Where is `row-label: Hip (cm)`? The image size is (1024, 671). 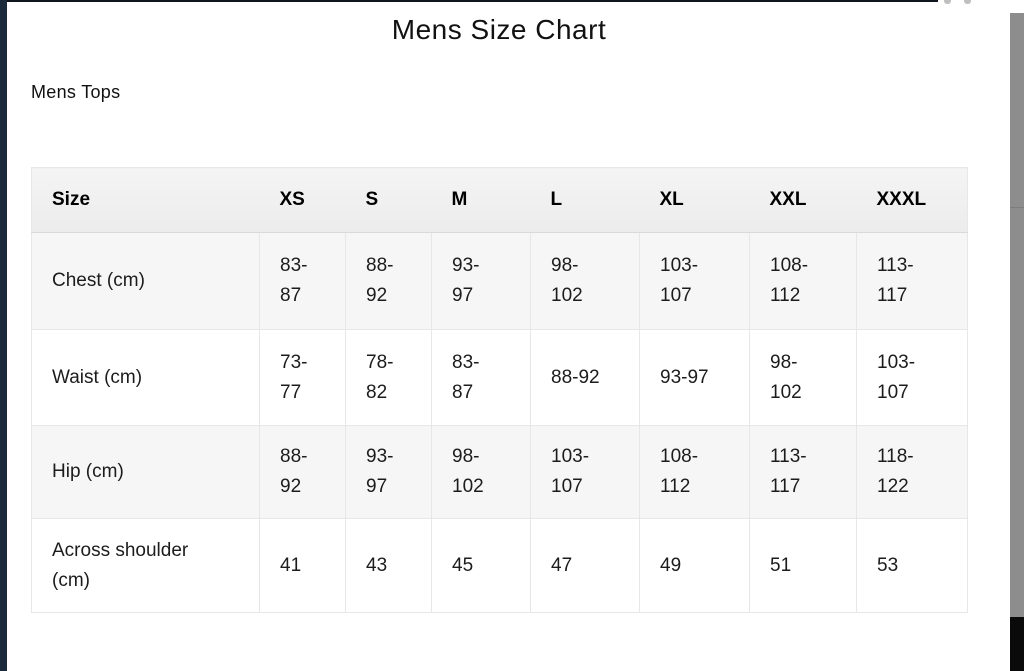 row-label: Hip (cm) is located at coordinates (145, 472).